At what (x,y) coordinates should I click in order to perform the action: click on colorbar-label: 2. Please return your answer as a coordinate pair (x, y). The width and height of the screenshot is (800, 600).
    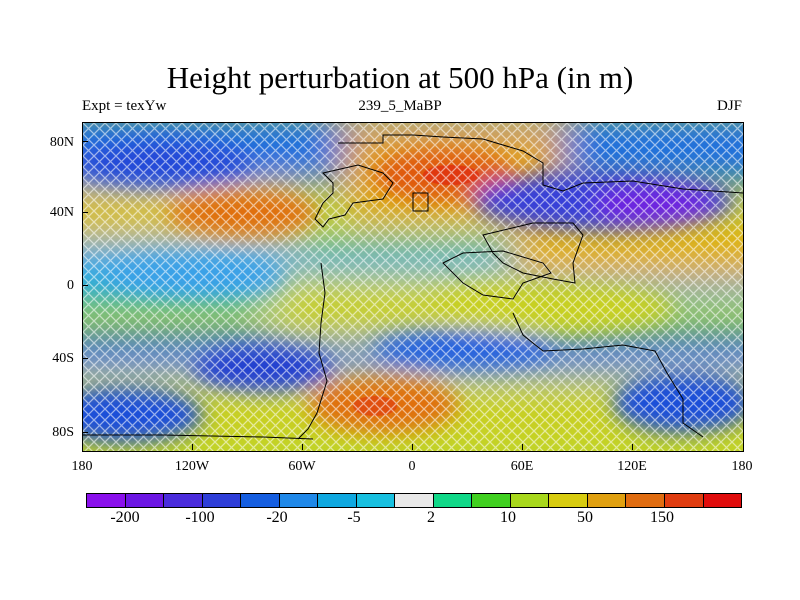
    Looking at the image, I should click on (431, 517).